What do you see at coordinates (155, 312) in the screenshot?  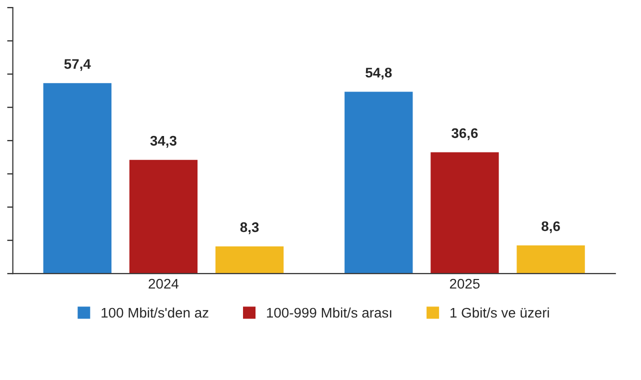 I see `legend-label: 100 Mbit/s'den az` at bounding box center [155, 312].